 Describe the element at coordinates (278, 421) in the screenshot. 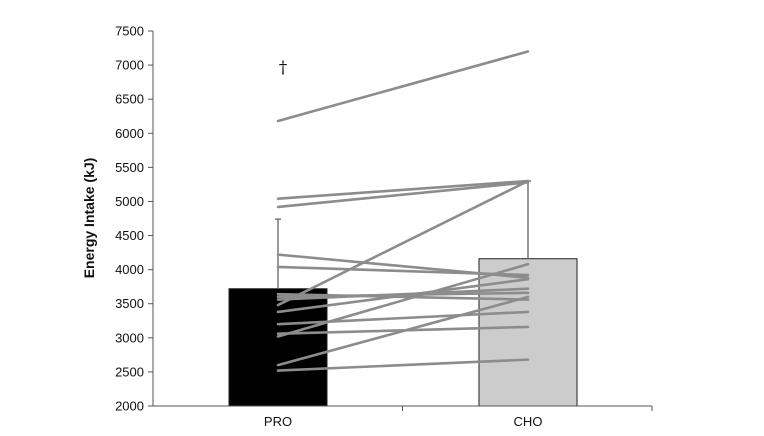

I see `x-category-label: PRO` at that location.